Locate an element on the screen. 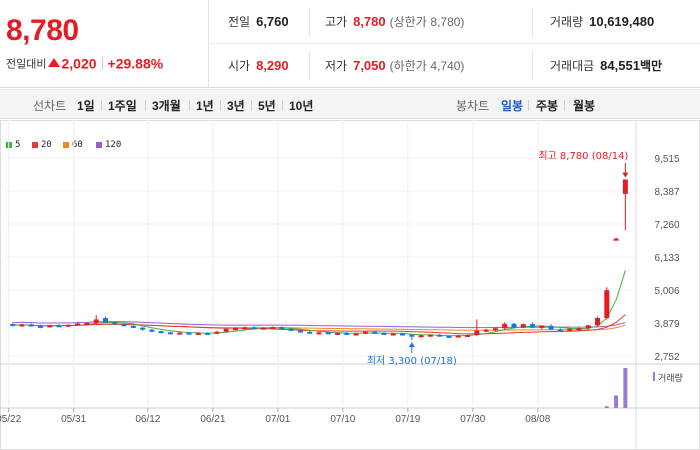 This screenshot has height=450, width=700. x-tick-label: 08/08 is located at coordinates (537, 419).